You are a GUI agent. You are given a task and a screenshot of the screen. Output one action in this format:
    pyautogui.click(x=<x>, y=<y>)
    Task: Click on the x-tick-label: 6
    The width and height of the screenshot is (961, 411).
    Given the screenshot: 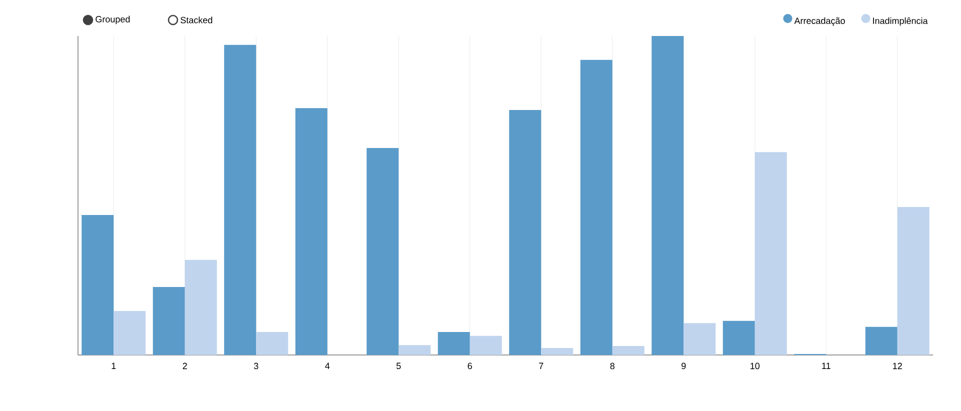 What is the action you would take?
    pyautogui.click(x=470, y=366)
    